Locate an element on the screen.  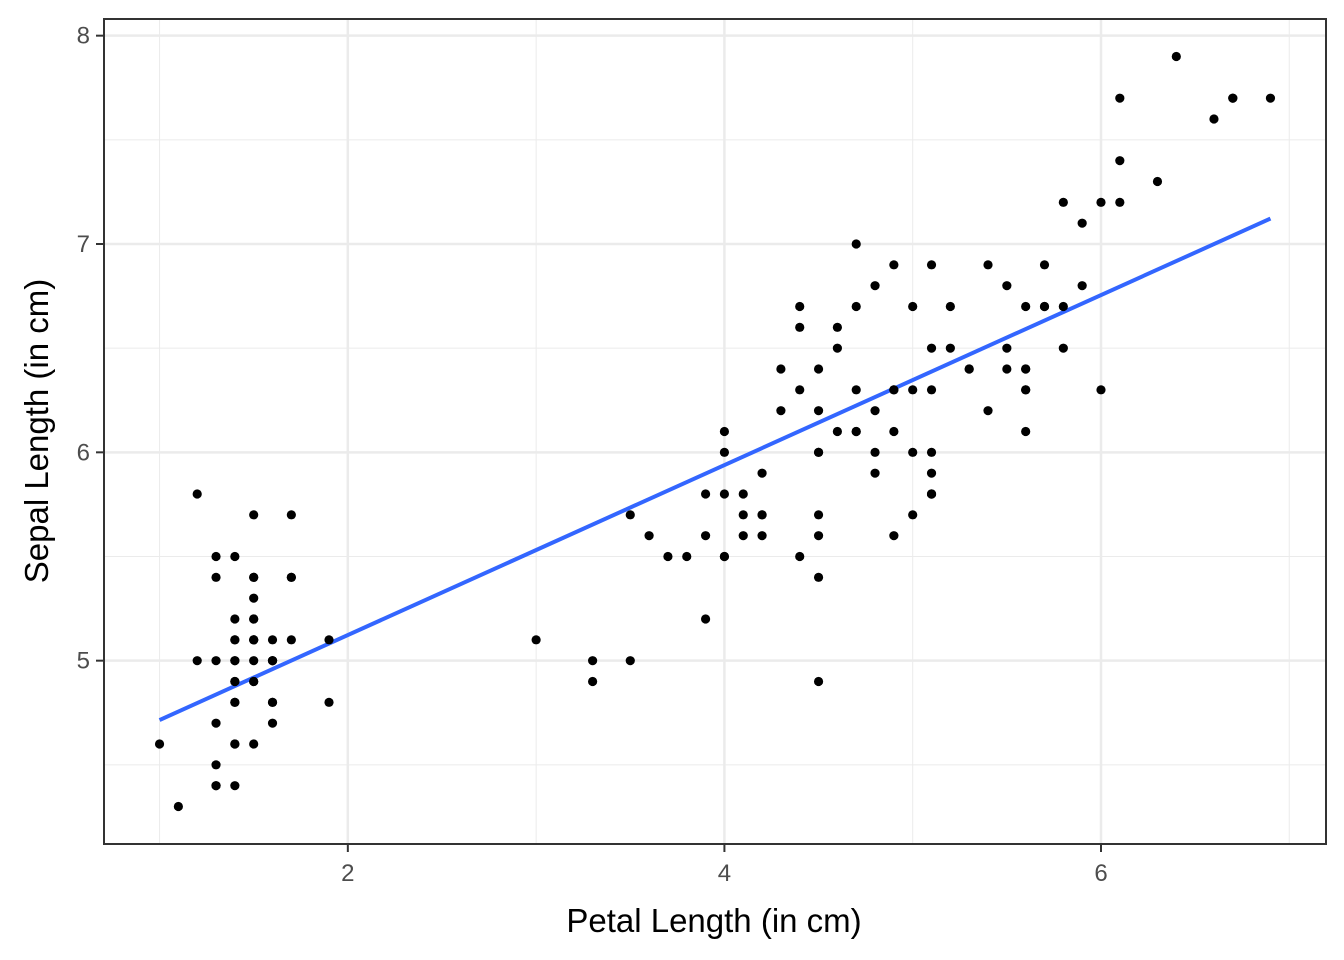
x-tick-label: 6 is located at coordinates (1100, 873).